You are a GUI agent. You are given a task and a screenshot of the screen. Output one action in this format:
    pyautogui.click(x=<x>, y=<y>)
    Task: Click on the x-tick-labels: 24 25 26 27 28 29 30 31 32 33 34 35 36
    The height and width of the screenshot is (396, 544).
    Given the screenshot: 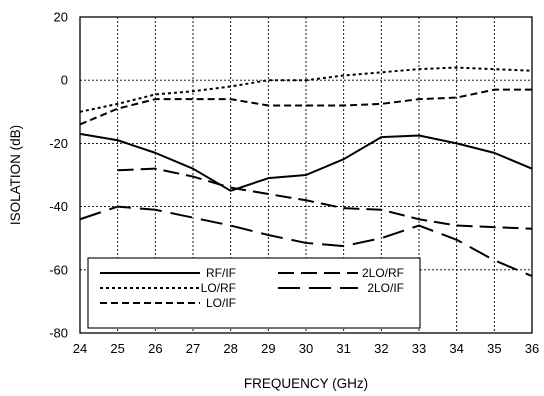 What is the action you would take?
    pyautogui.click(x=306, y=348)
    